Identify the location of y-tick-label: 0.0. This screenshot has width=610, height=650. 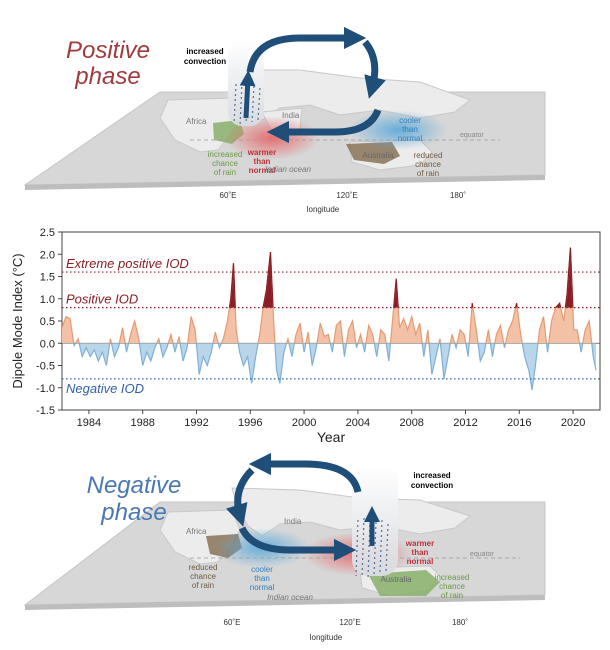
(47, 344).